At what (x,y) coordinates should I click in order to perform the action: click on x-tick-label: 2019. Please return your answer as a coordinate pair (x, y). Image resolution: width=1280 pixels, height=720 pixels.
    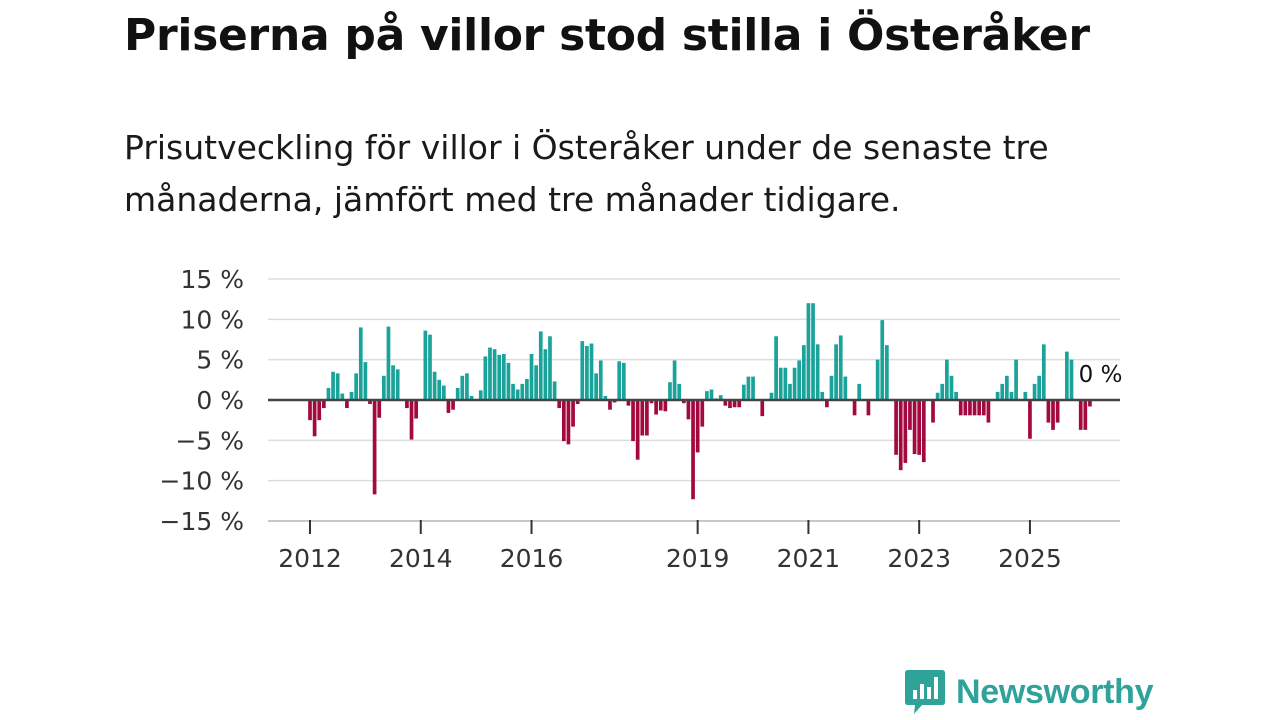
    Looking at the image, I should click on (698, 558).